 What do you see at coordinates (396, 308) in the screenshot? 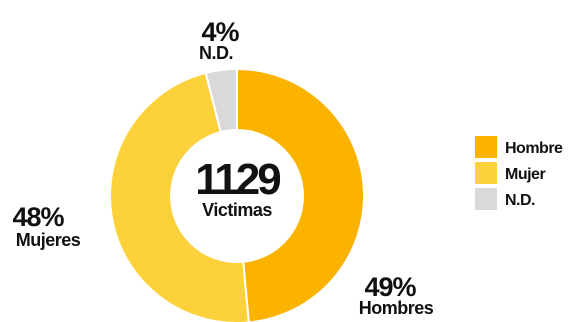
I see `slice-label-hombre: Hombres` at bounding box center [396, 308].